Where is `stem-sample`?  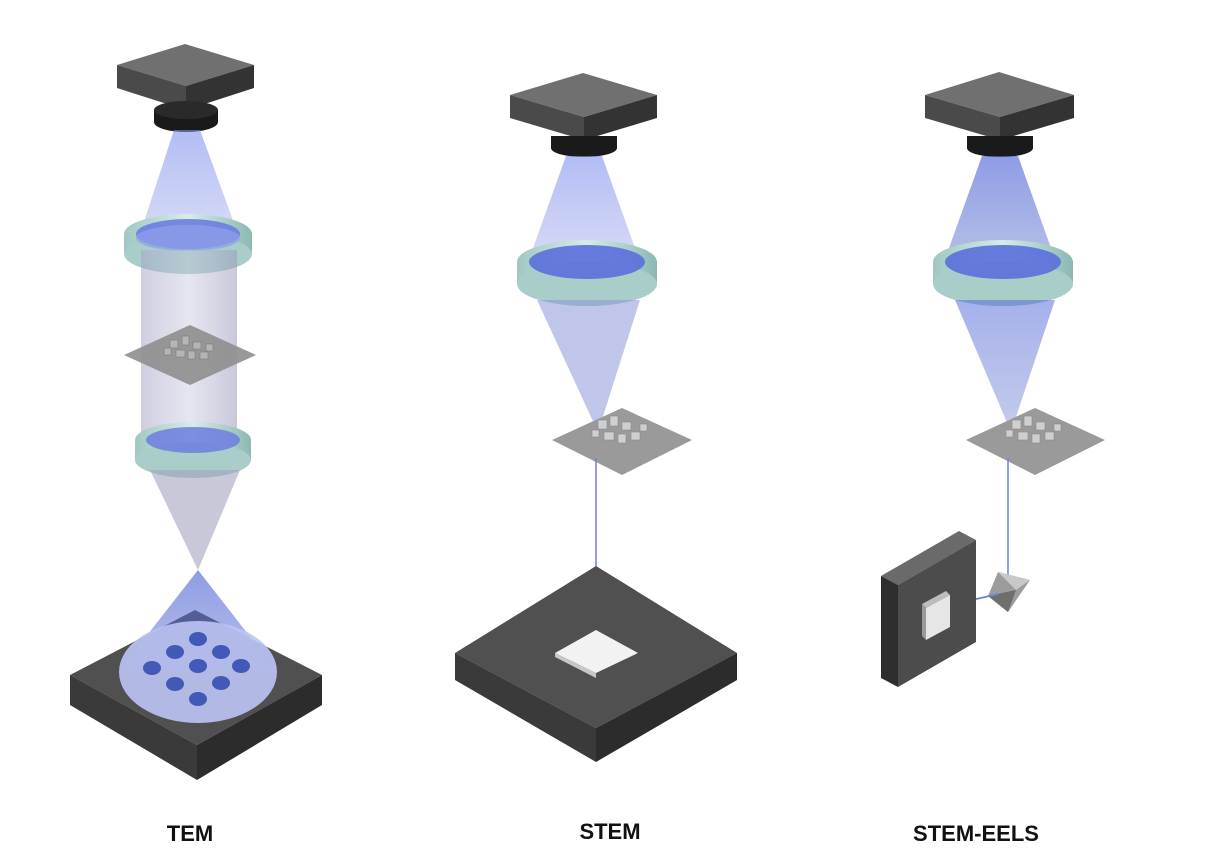 stem-sample is located at coordinates (622, 441).